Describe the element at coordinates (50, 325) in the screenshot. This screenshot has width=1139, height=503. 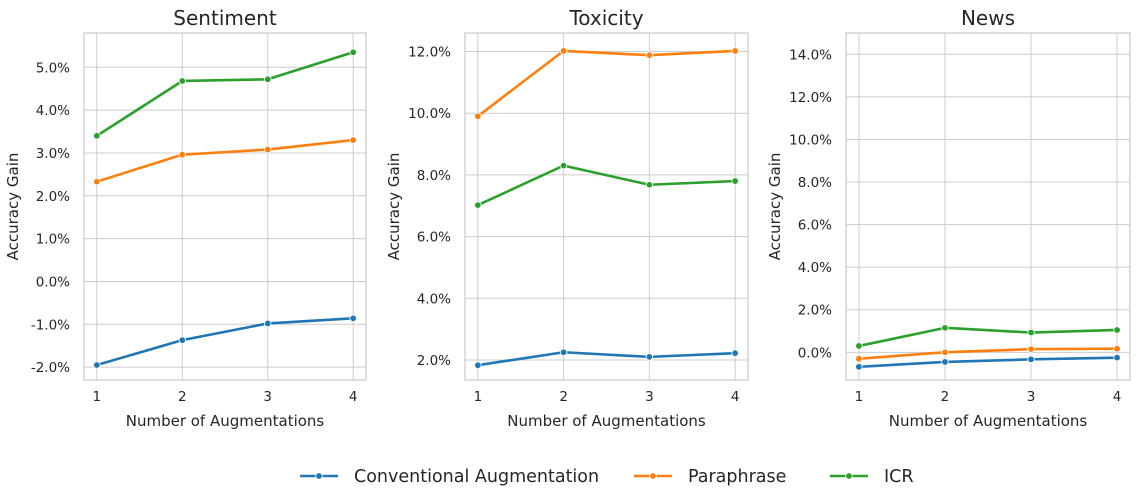
I see `y-tick-label: -1.0%` at that location.